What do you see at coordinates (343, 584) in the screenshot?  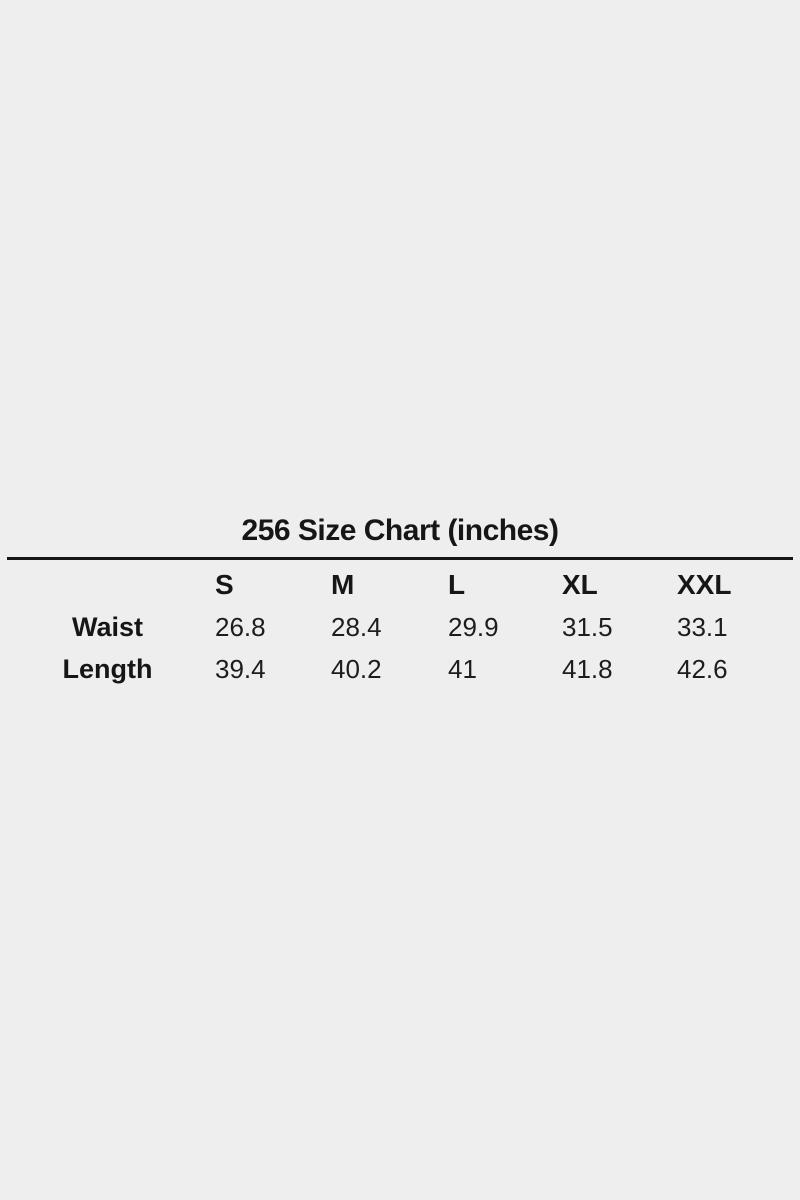 I see `column-header-m: M` at bounding box center [343, 584].